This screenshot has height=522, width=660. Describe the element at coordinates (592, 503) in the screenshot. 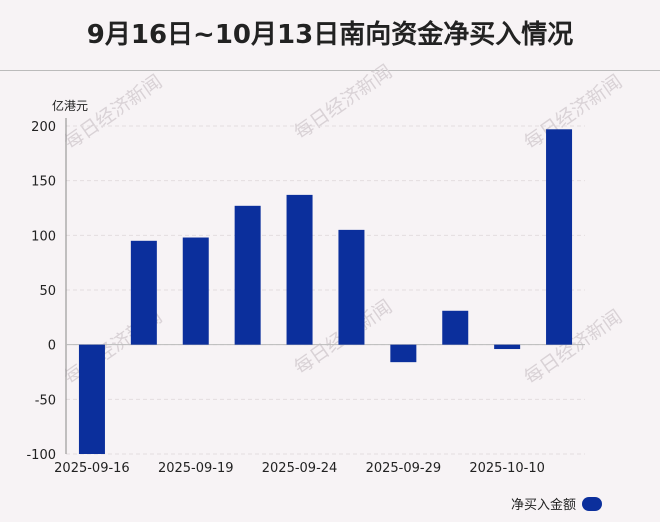

I see `legend-swatch` at that location.